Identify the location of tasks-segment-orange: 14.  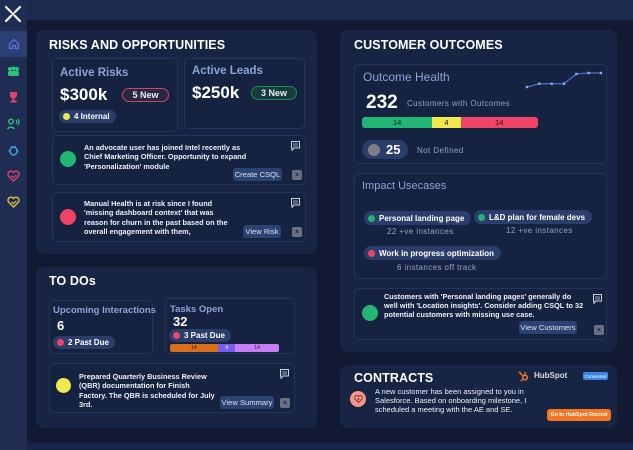
(194, 348).